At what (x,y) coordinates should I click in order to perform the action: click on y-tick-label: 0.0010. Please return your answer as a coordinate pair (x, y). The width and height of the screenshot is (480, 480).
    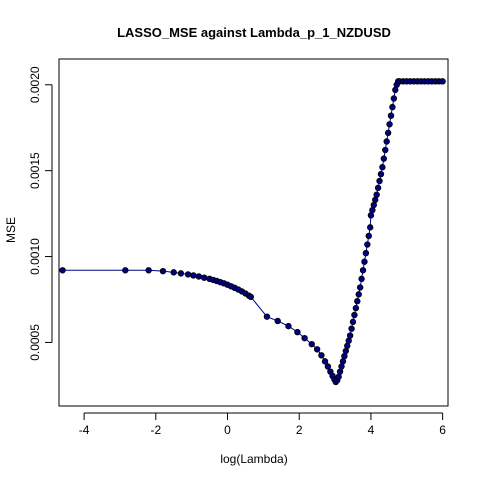
    Looking at the image, I should click on (35, 256).